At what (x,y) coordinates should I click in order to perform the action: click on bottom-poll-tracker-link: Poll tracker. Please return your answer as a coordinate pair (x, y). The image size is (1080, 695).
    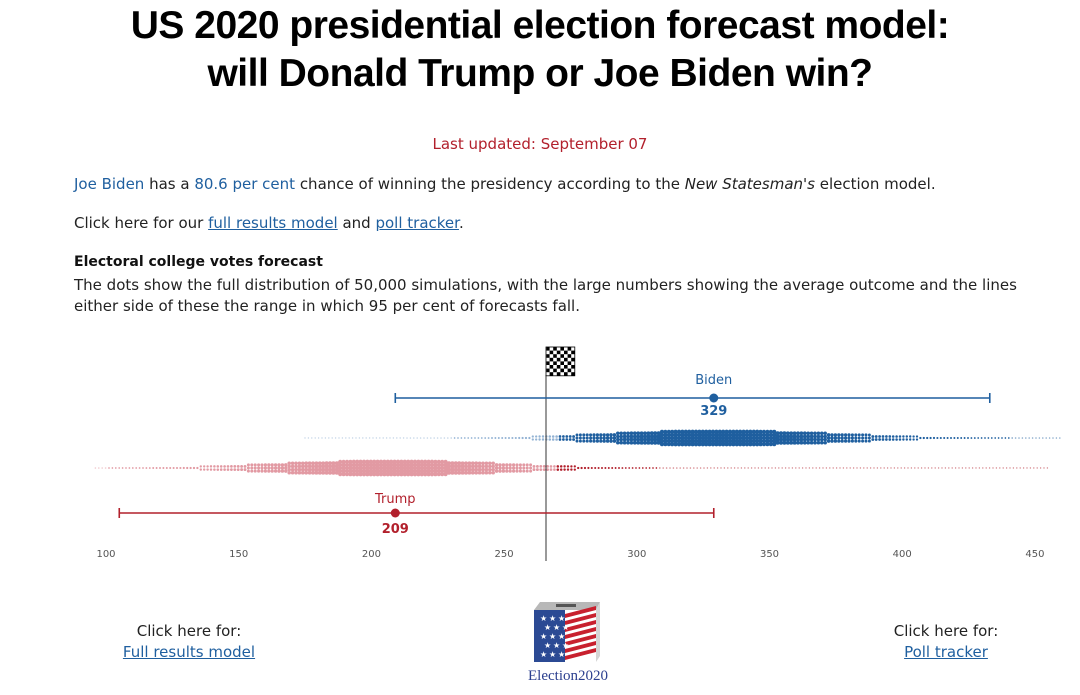
    Looking at the image, I should click on (946, 652).